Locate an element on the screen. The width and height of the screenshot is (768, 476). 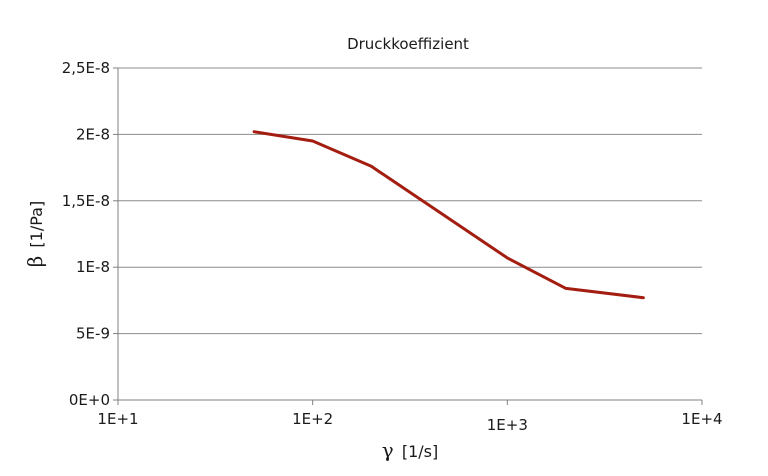
chart-title: Druckkoeffizient is located at coordinates (408, 44).